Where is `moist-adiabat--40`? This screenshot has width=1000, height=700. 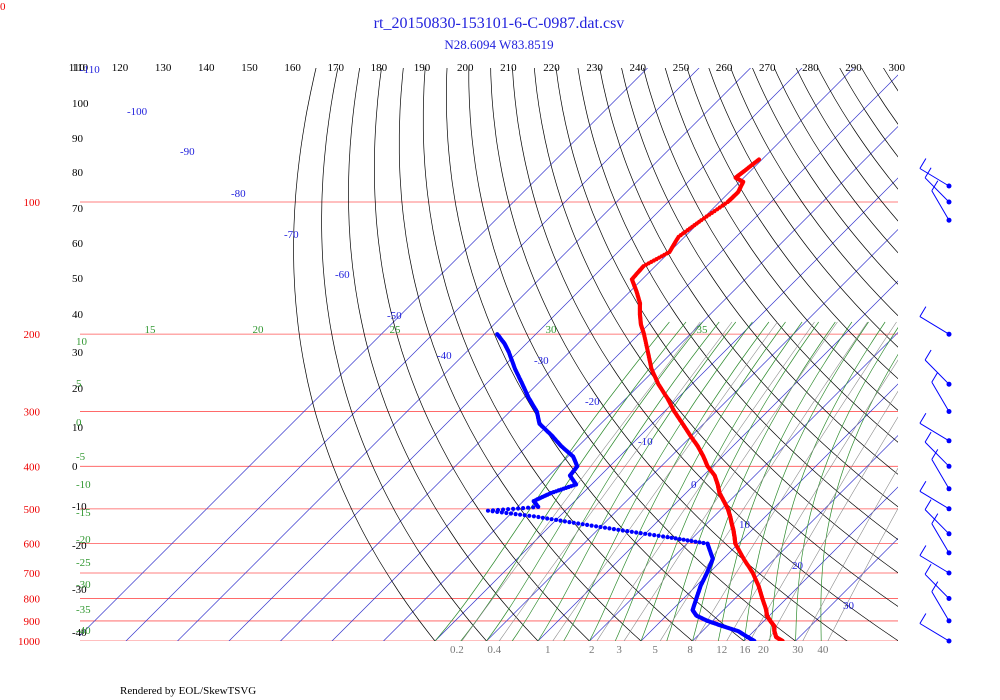 moist-adiabat--40 is located at coordinates (552, 481).